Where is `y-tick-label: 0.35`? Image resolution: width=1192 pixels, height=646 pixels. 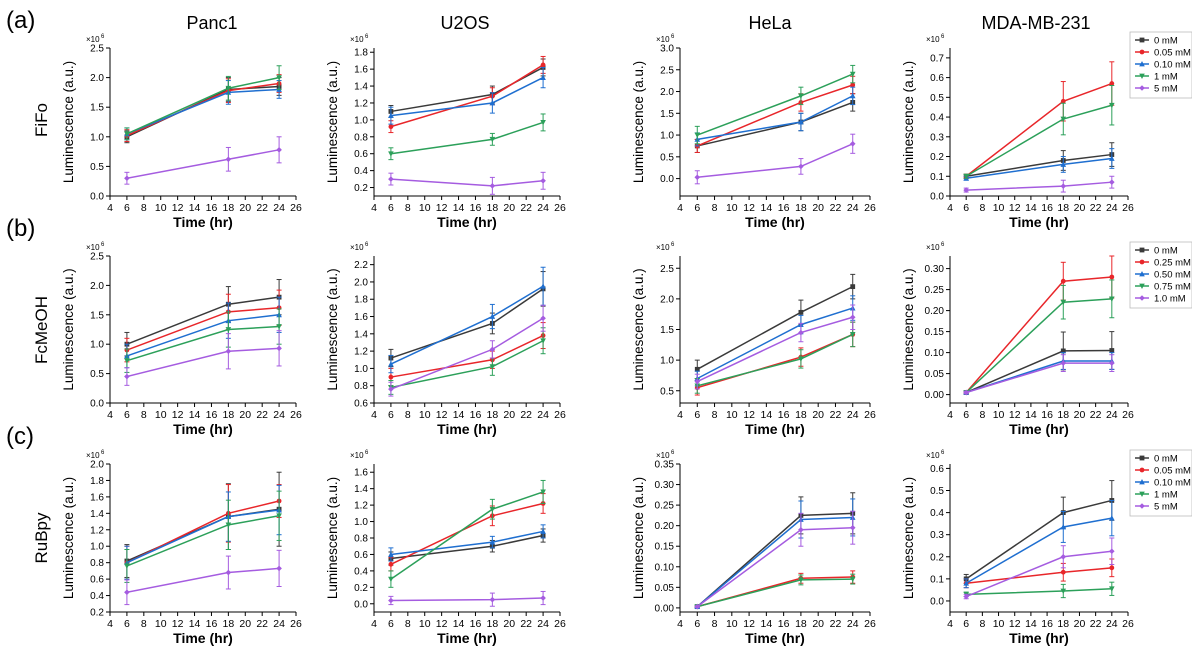
y-tick-label: 0.35 is located at coordinates (665, 465).